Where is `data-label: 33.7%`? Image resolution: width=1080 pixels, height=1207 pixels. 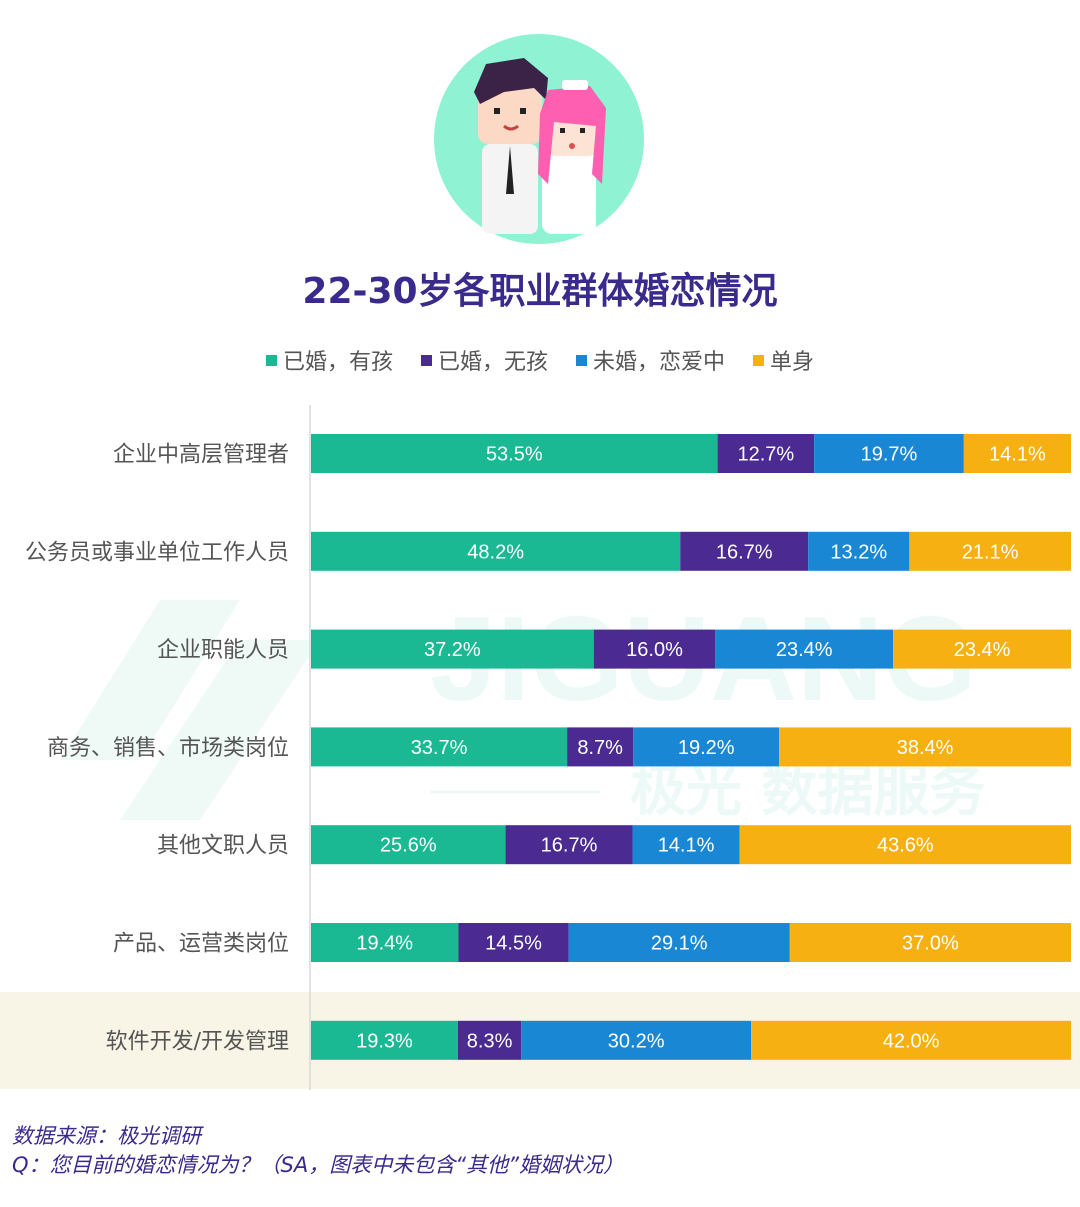 data-label: 33.7% is located at coordinates (439, 748).